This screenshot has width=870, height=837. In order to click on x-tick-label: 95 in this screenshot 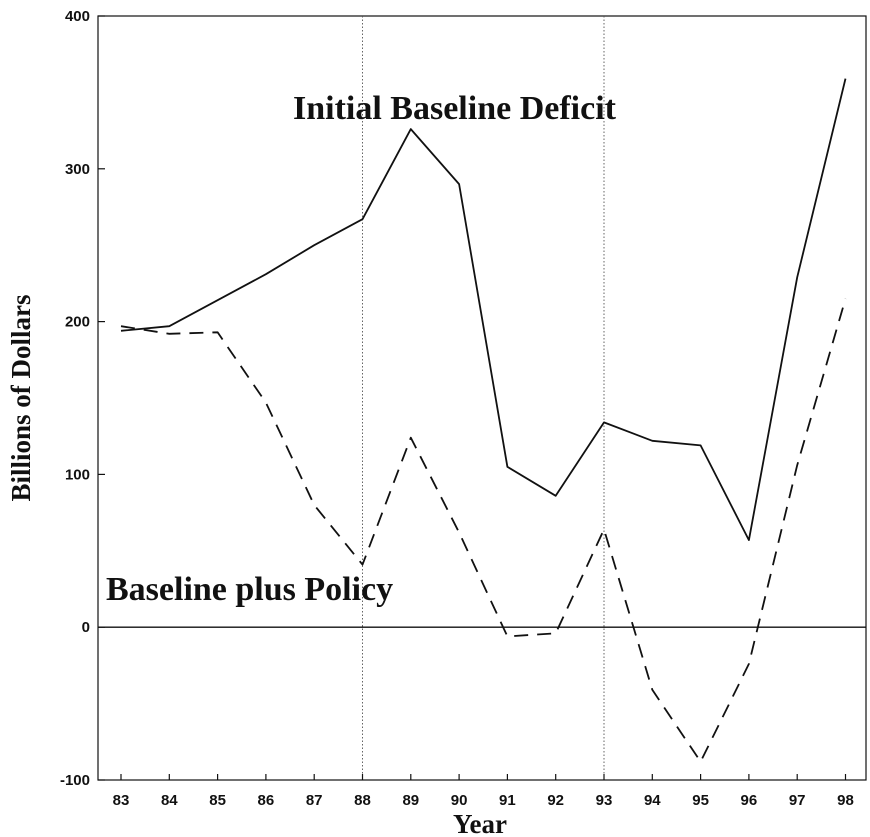, I will do `click(700, 800)`.